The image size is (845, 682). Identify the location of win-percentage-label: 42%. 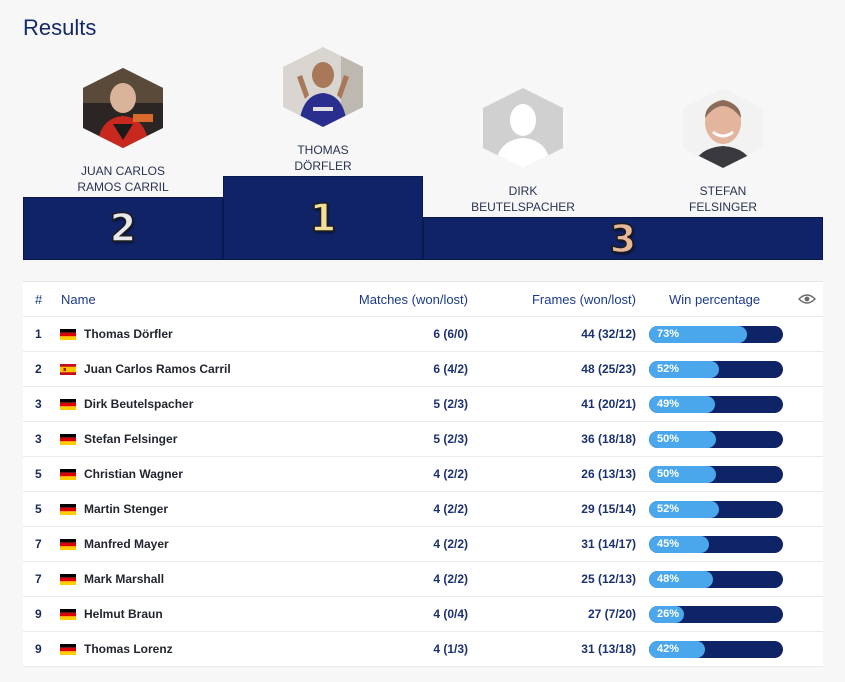
(668, 649).